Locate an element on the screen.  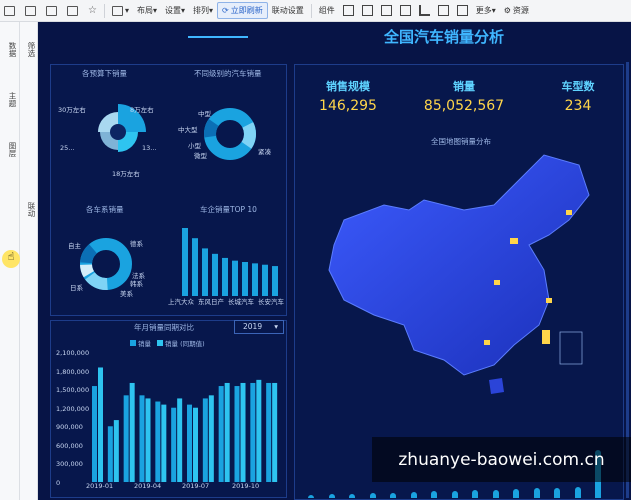
legend-item-sales: 销量 is located at coordinates (140, 343).